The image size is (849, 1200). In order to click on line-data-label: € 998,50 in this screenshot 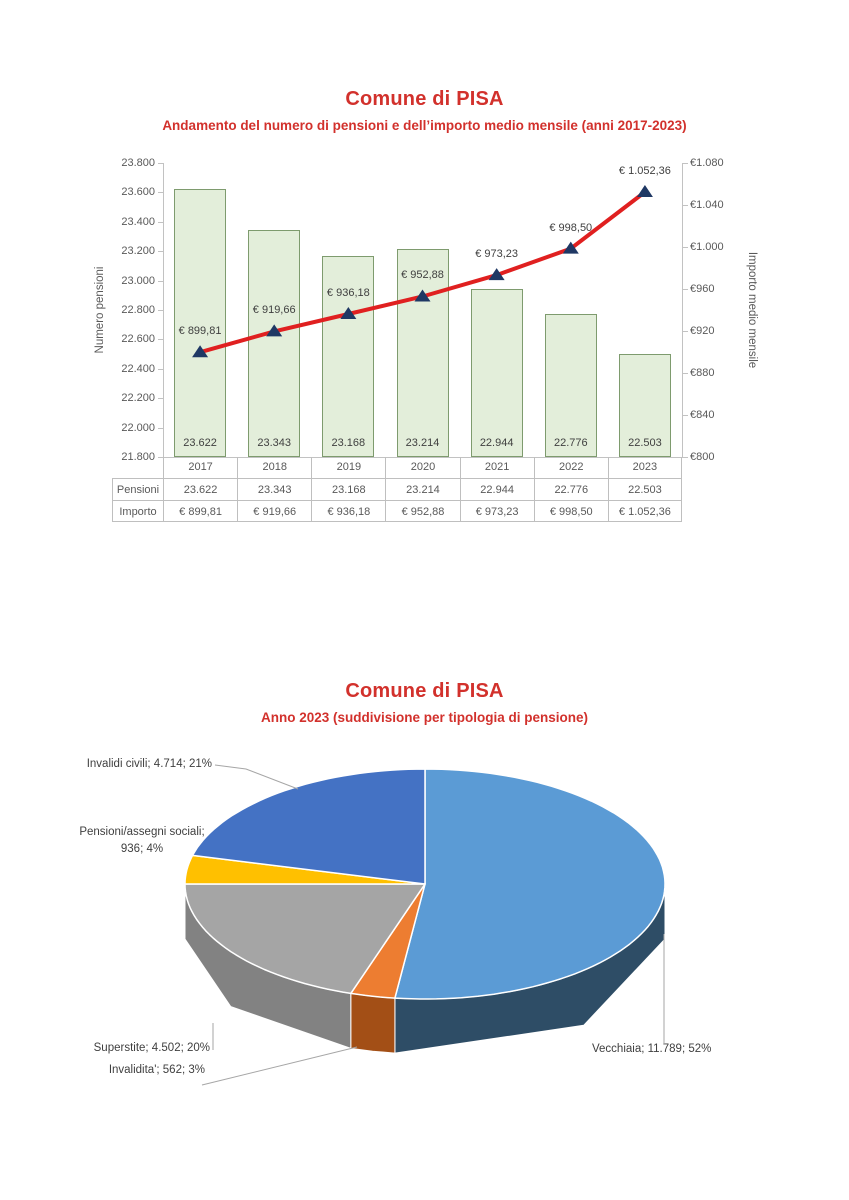, I will do `click(571, 227)`.